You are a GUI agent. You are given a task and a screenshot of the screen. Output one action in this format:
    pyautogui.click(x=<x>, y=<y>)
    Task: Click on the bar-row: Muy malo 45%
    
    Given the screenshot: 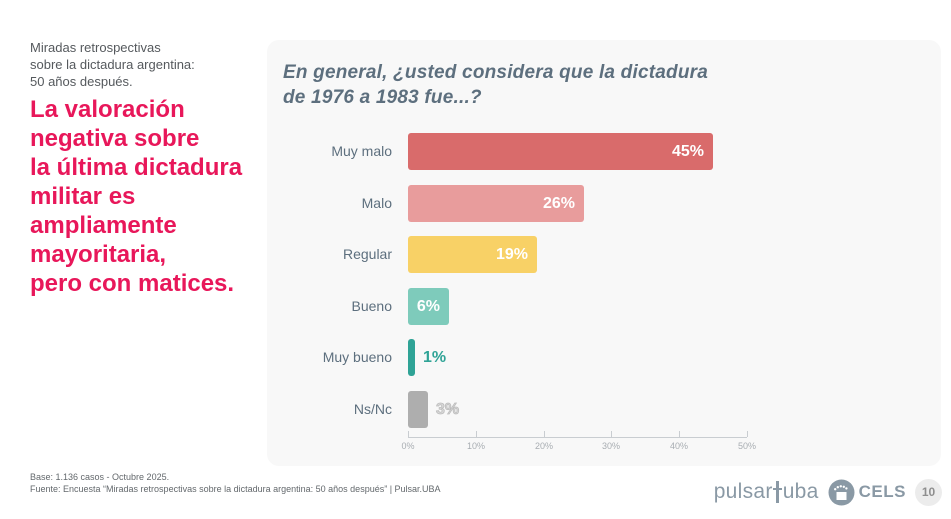 What is the action you would take?
    pyautogui.click(x=604, y=151)
    